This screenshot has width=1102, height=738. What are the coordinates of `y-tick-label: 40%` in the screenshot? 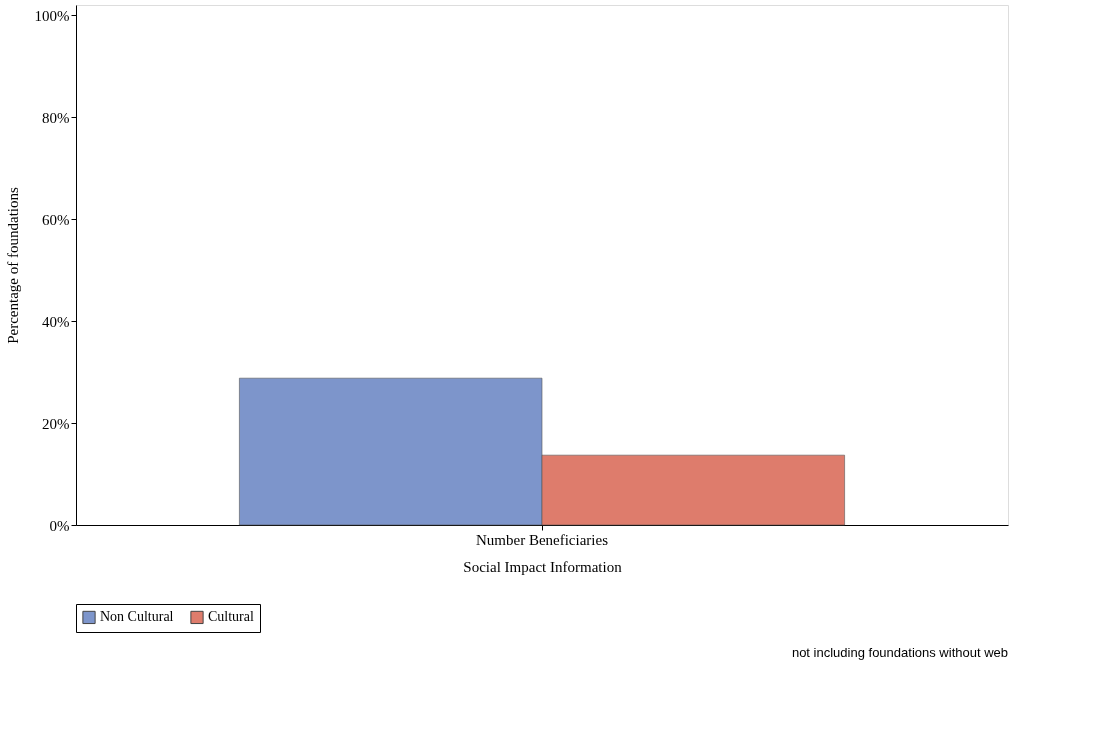 It's located at (56, 321).